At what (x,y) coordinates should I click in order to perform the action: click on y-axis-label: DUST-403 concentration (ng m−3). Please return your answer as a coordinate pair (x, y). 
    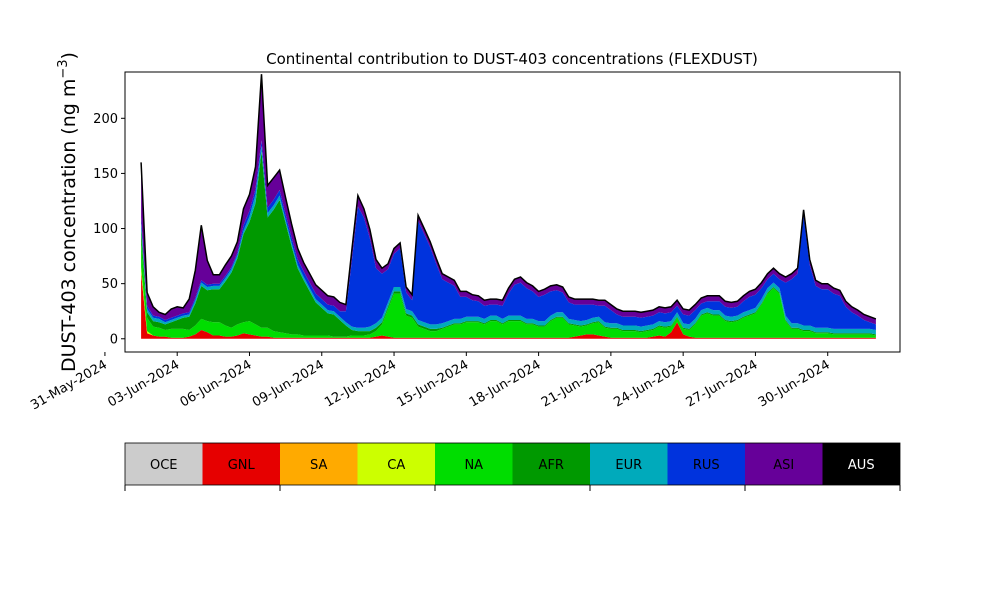
    Looking at the image, I should click on (68, 212).